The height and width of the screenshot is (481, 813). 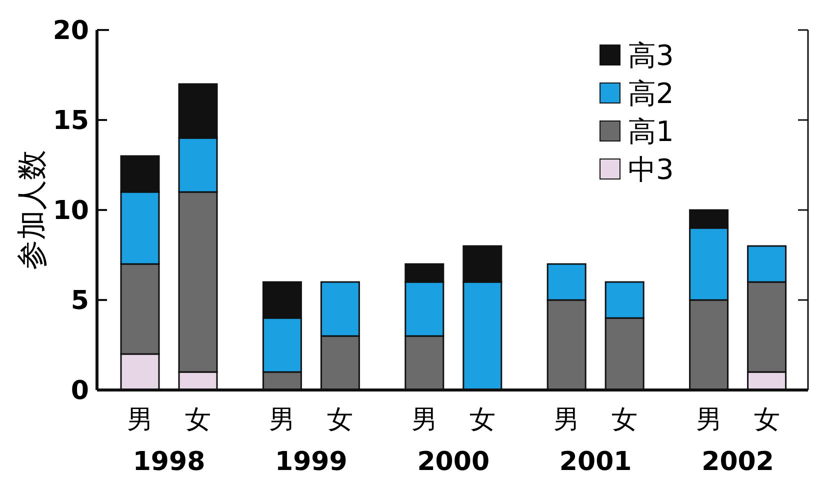 What do you see at coordinates (79, 301) in the screenshot?
I see `y-tick-label: 5` at bounding box center [79, 301].